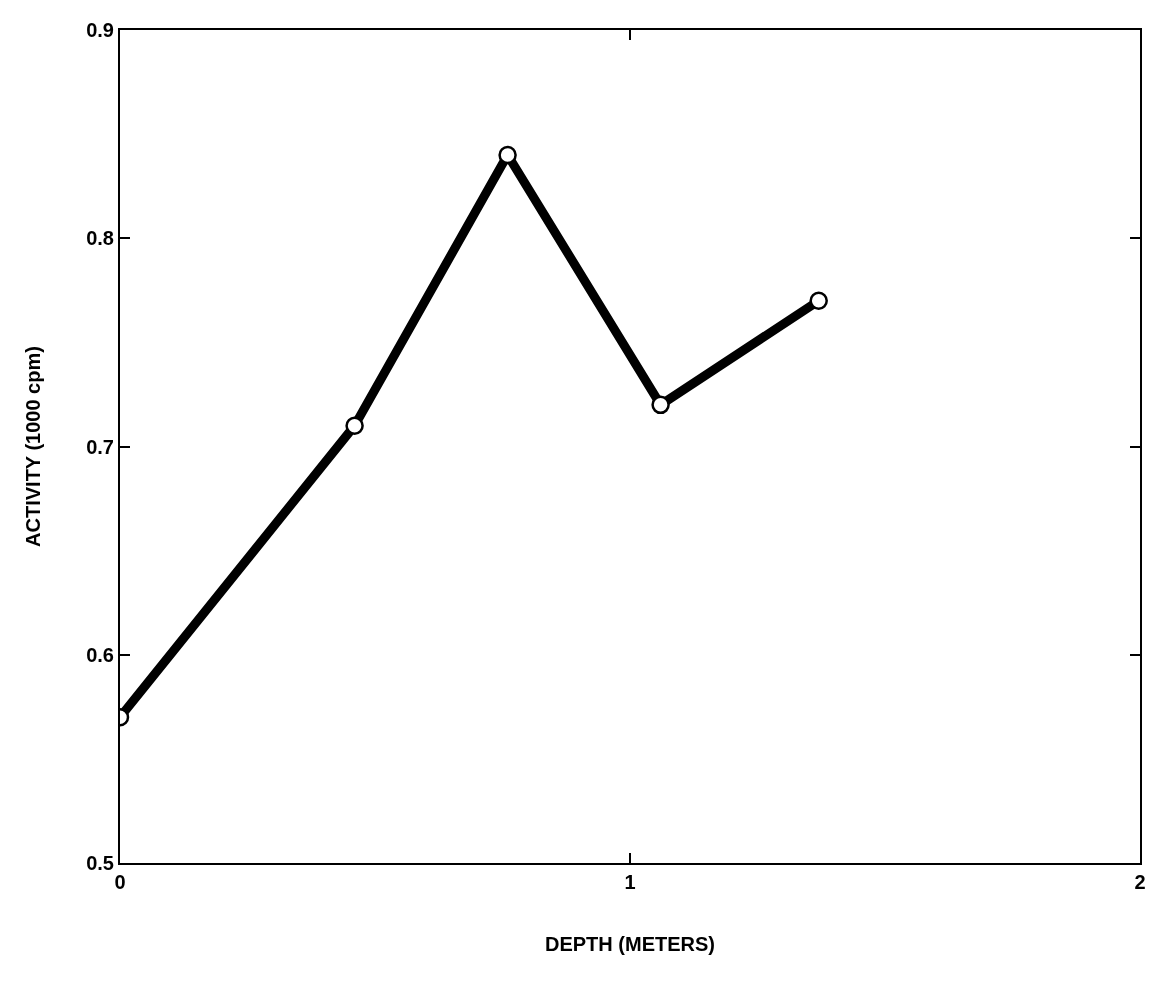 This screenshot has width=1160, height=993. I want to click on x-axis-title: DEPTH (METERS), so click(630, 944).